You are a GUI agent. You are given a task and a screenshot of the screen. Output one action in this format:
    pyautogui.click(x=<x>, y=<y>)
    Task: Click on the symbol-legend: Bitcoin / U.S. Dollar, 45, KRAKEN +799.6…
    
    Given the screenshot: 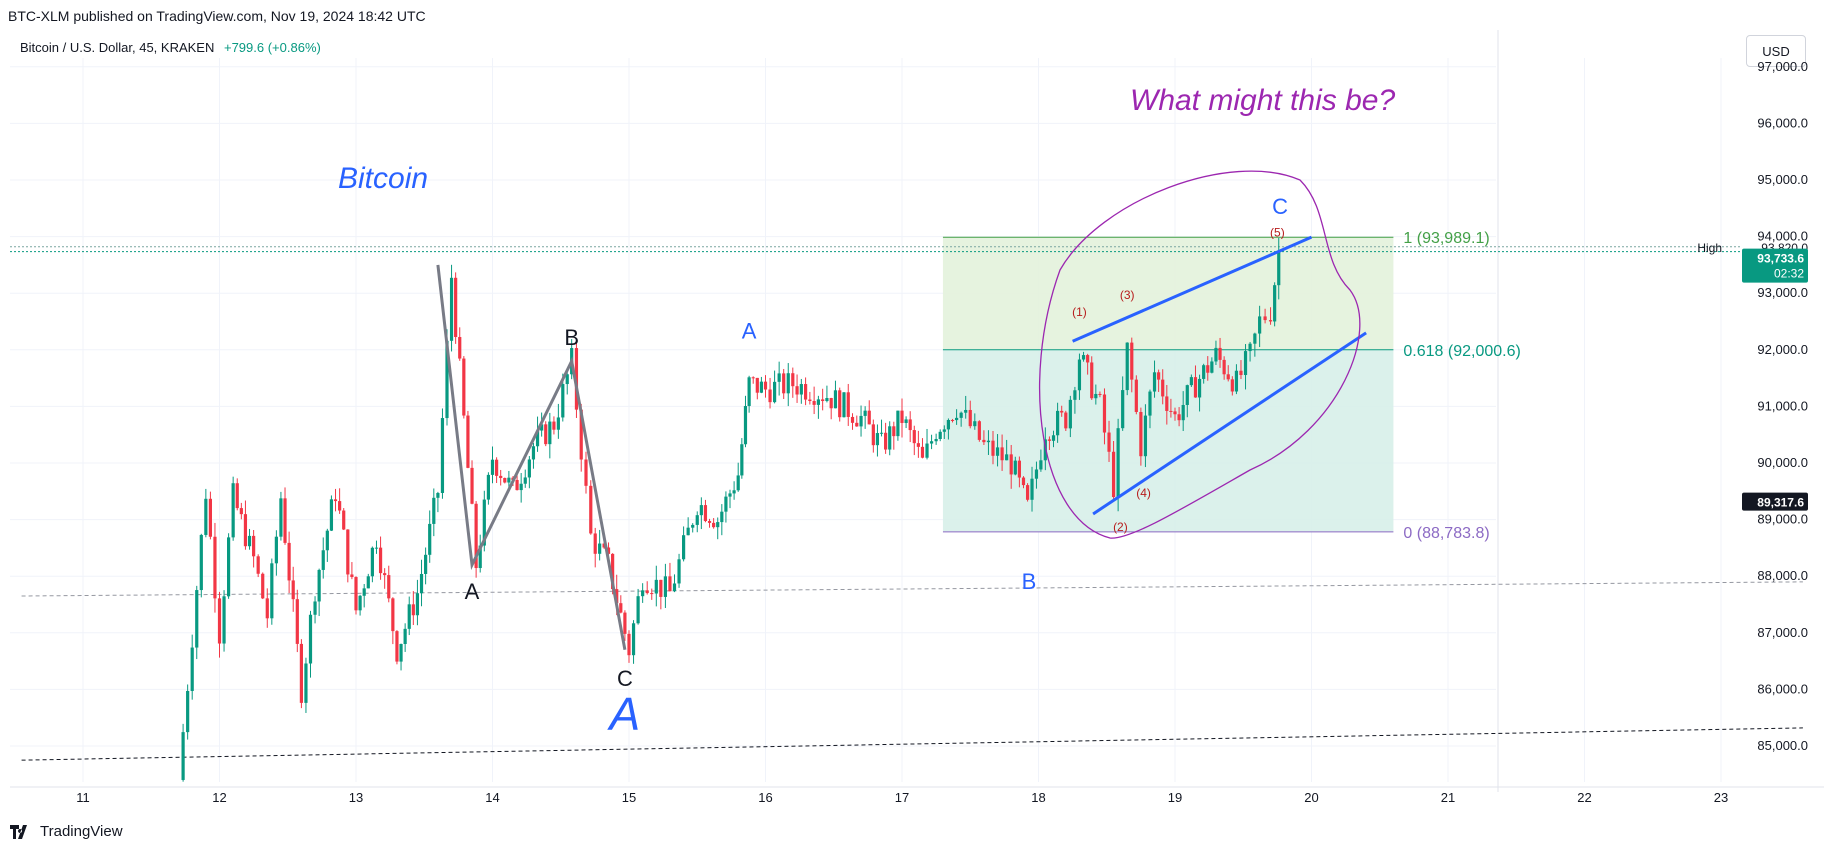 What is the action you would take?
    pyautogui.click(x=170, y=47)
    